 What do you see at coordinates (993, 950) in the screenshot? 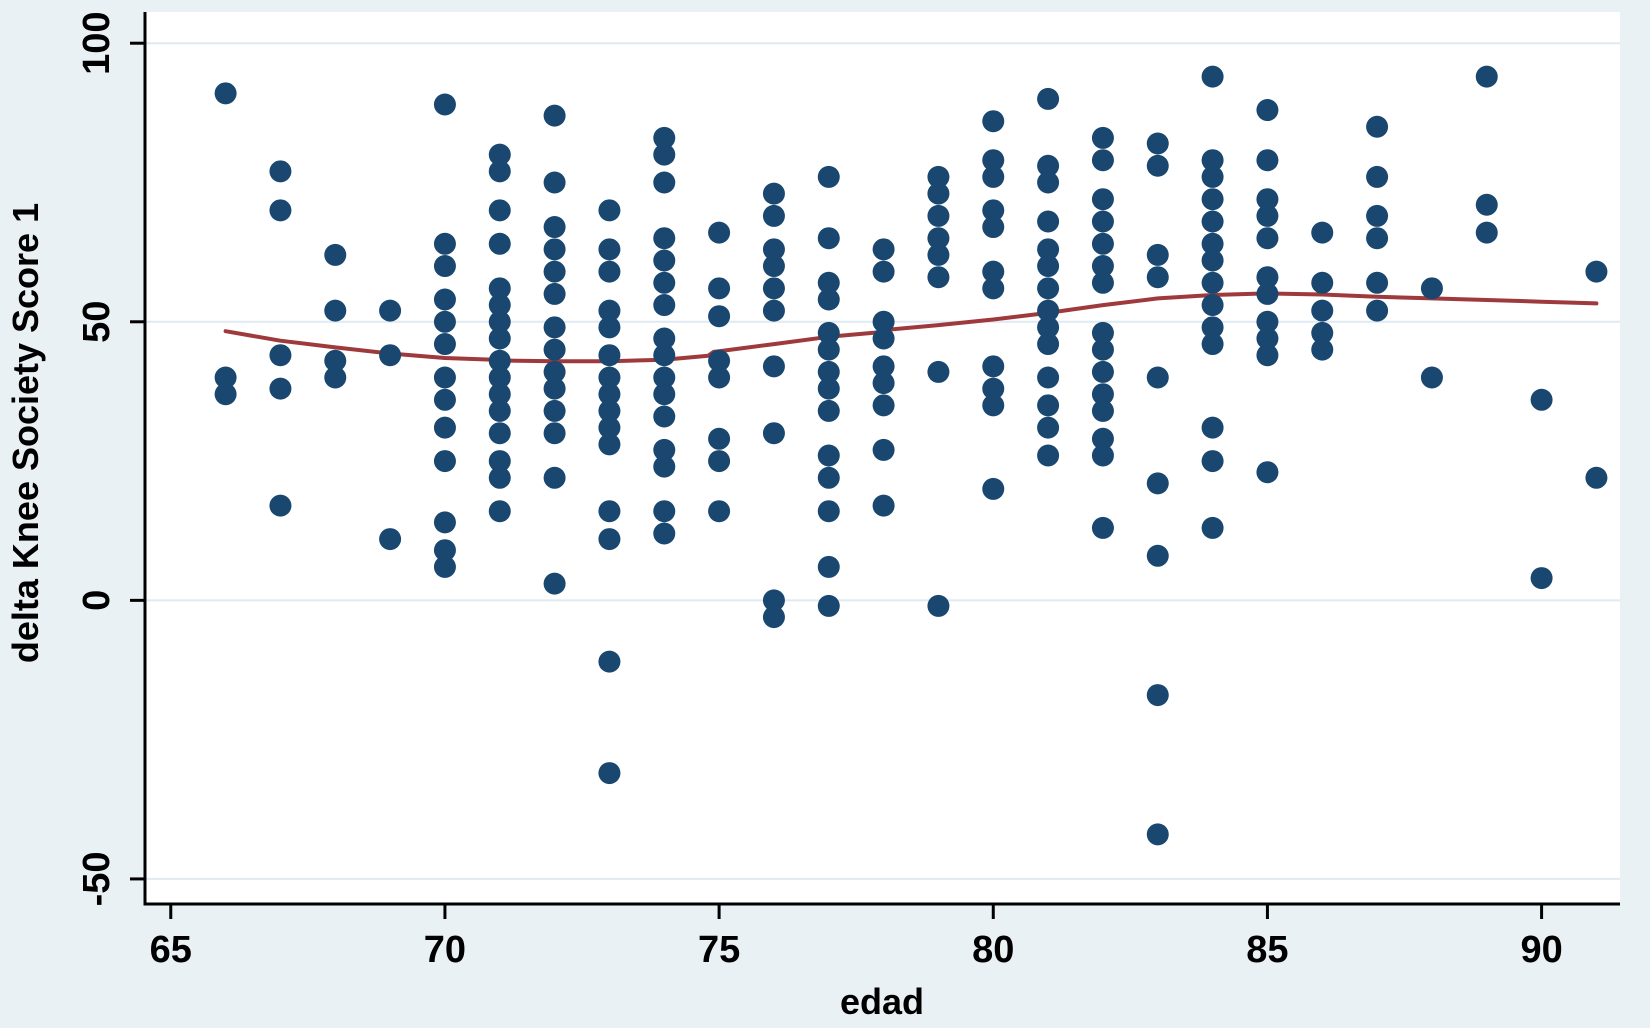
I see `x-tick-label: 80` at bounding box center [993, 950].